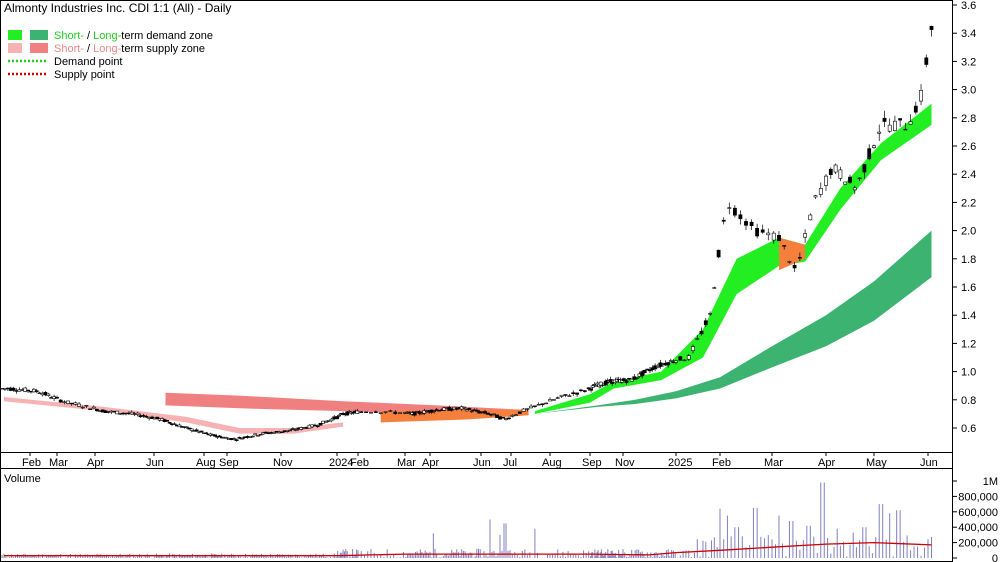 This screenshot has height=562, width=1000. I want to click on price-label: 1.6, so click(968, 288).